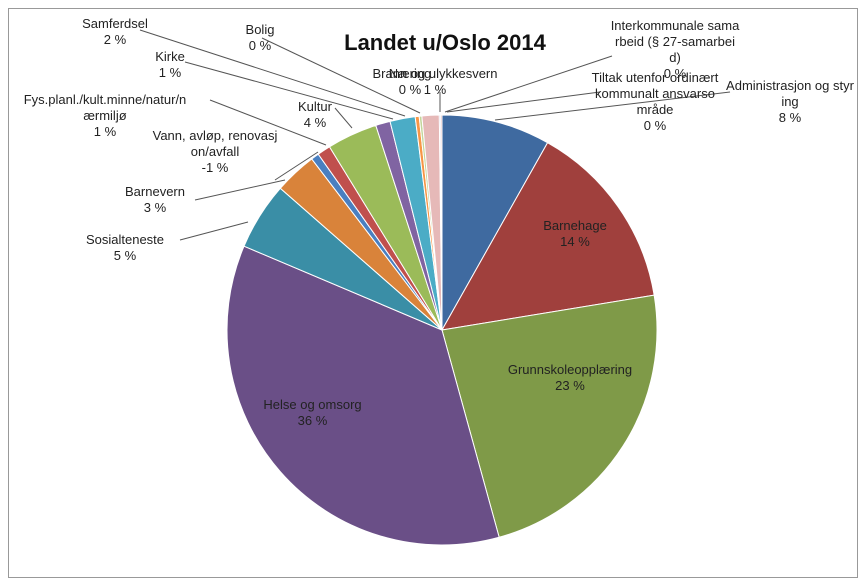  What do you see at coordinates (315, 106) in the screenshot?
I see `slice-name: Kultur` at bounding box center [315, 106].